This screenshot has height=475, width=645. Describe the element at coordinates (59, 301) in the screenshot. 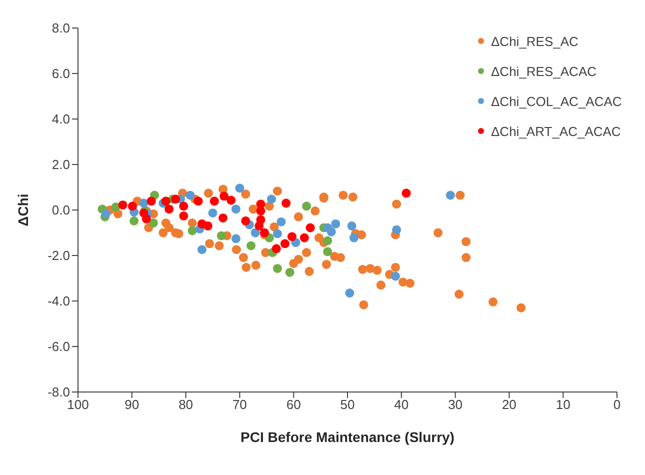

I see `y-tick-label: -4.0` at that location.